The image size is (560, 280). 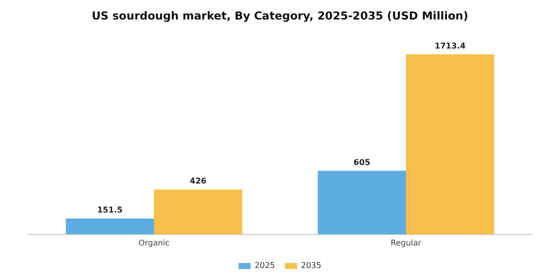 What do you see at coordinates (362, 162) in the screenshot?
I see `data-label: 605` at bounding box center [362, 162].